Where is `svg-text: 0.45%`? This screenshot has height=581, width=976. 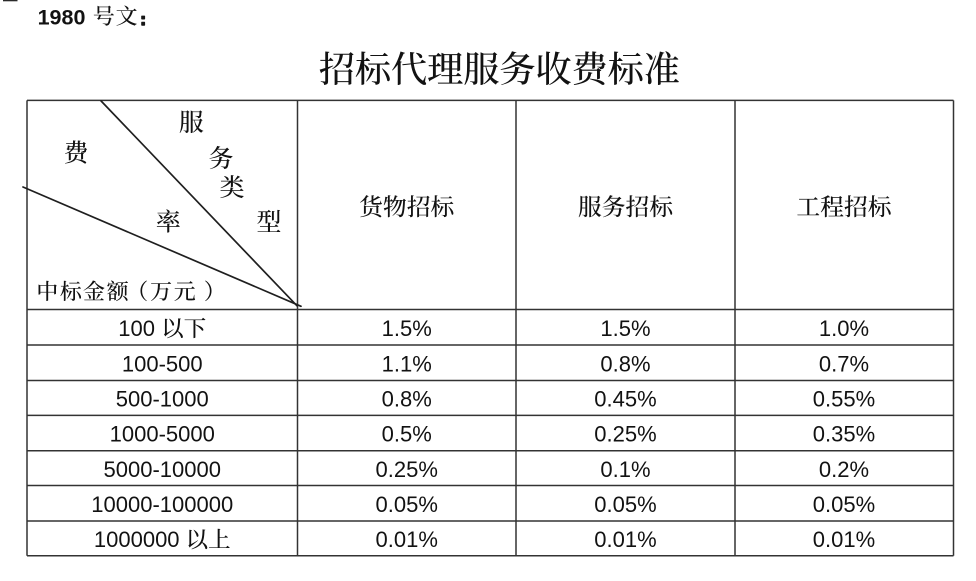
svg-text: 0.45% is located at coordinates (625, 399).